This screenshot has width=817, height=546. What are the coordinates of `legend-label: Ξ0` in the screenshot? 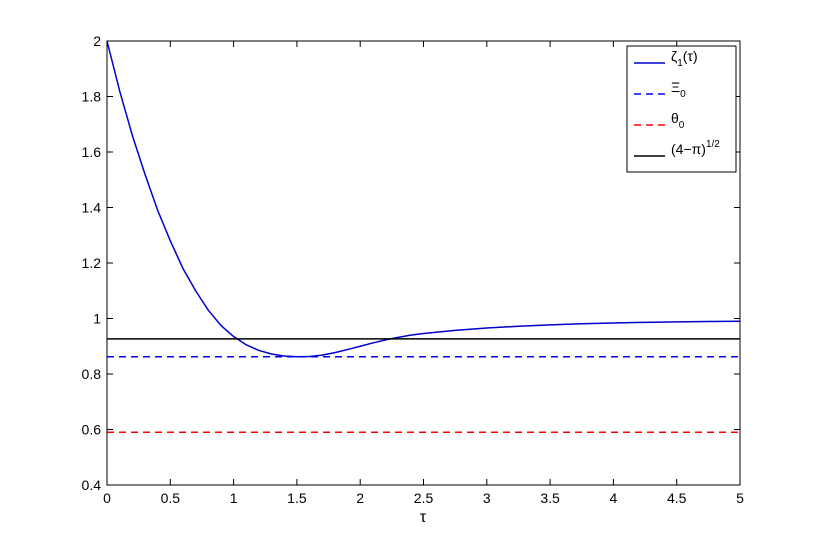 It's located at (678, 89).